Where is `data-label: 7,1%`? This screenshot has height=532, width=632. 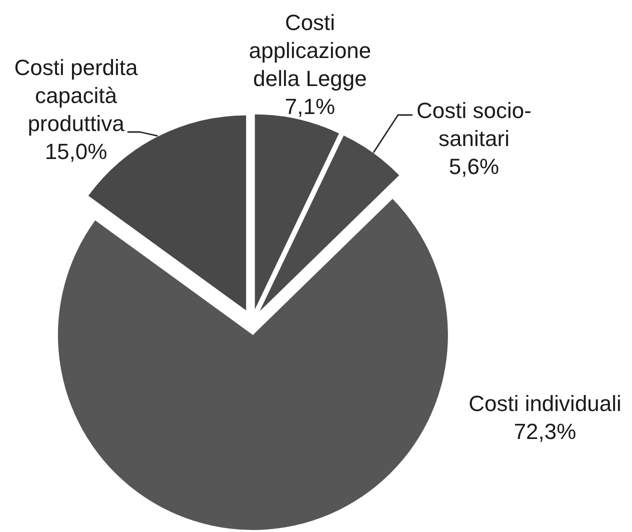 data-label: 7,1% is located at coordinates (310, 106).